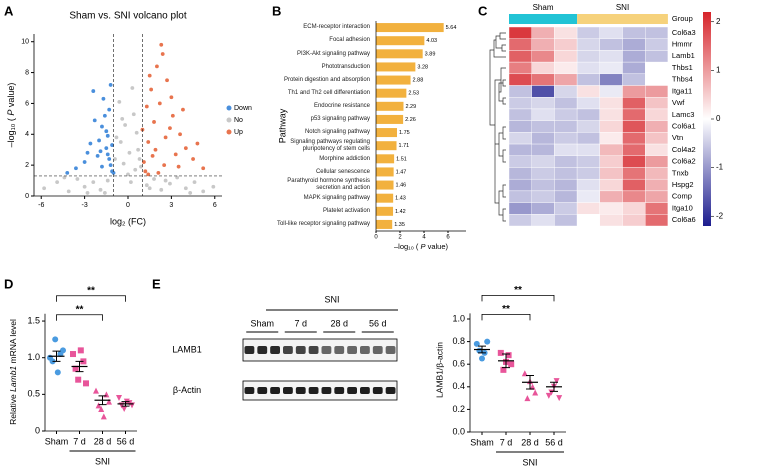  I want to click on lane-label: 56 d, so click(378, 323).